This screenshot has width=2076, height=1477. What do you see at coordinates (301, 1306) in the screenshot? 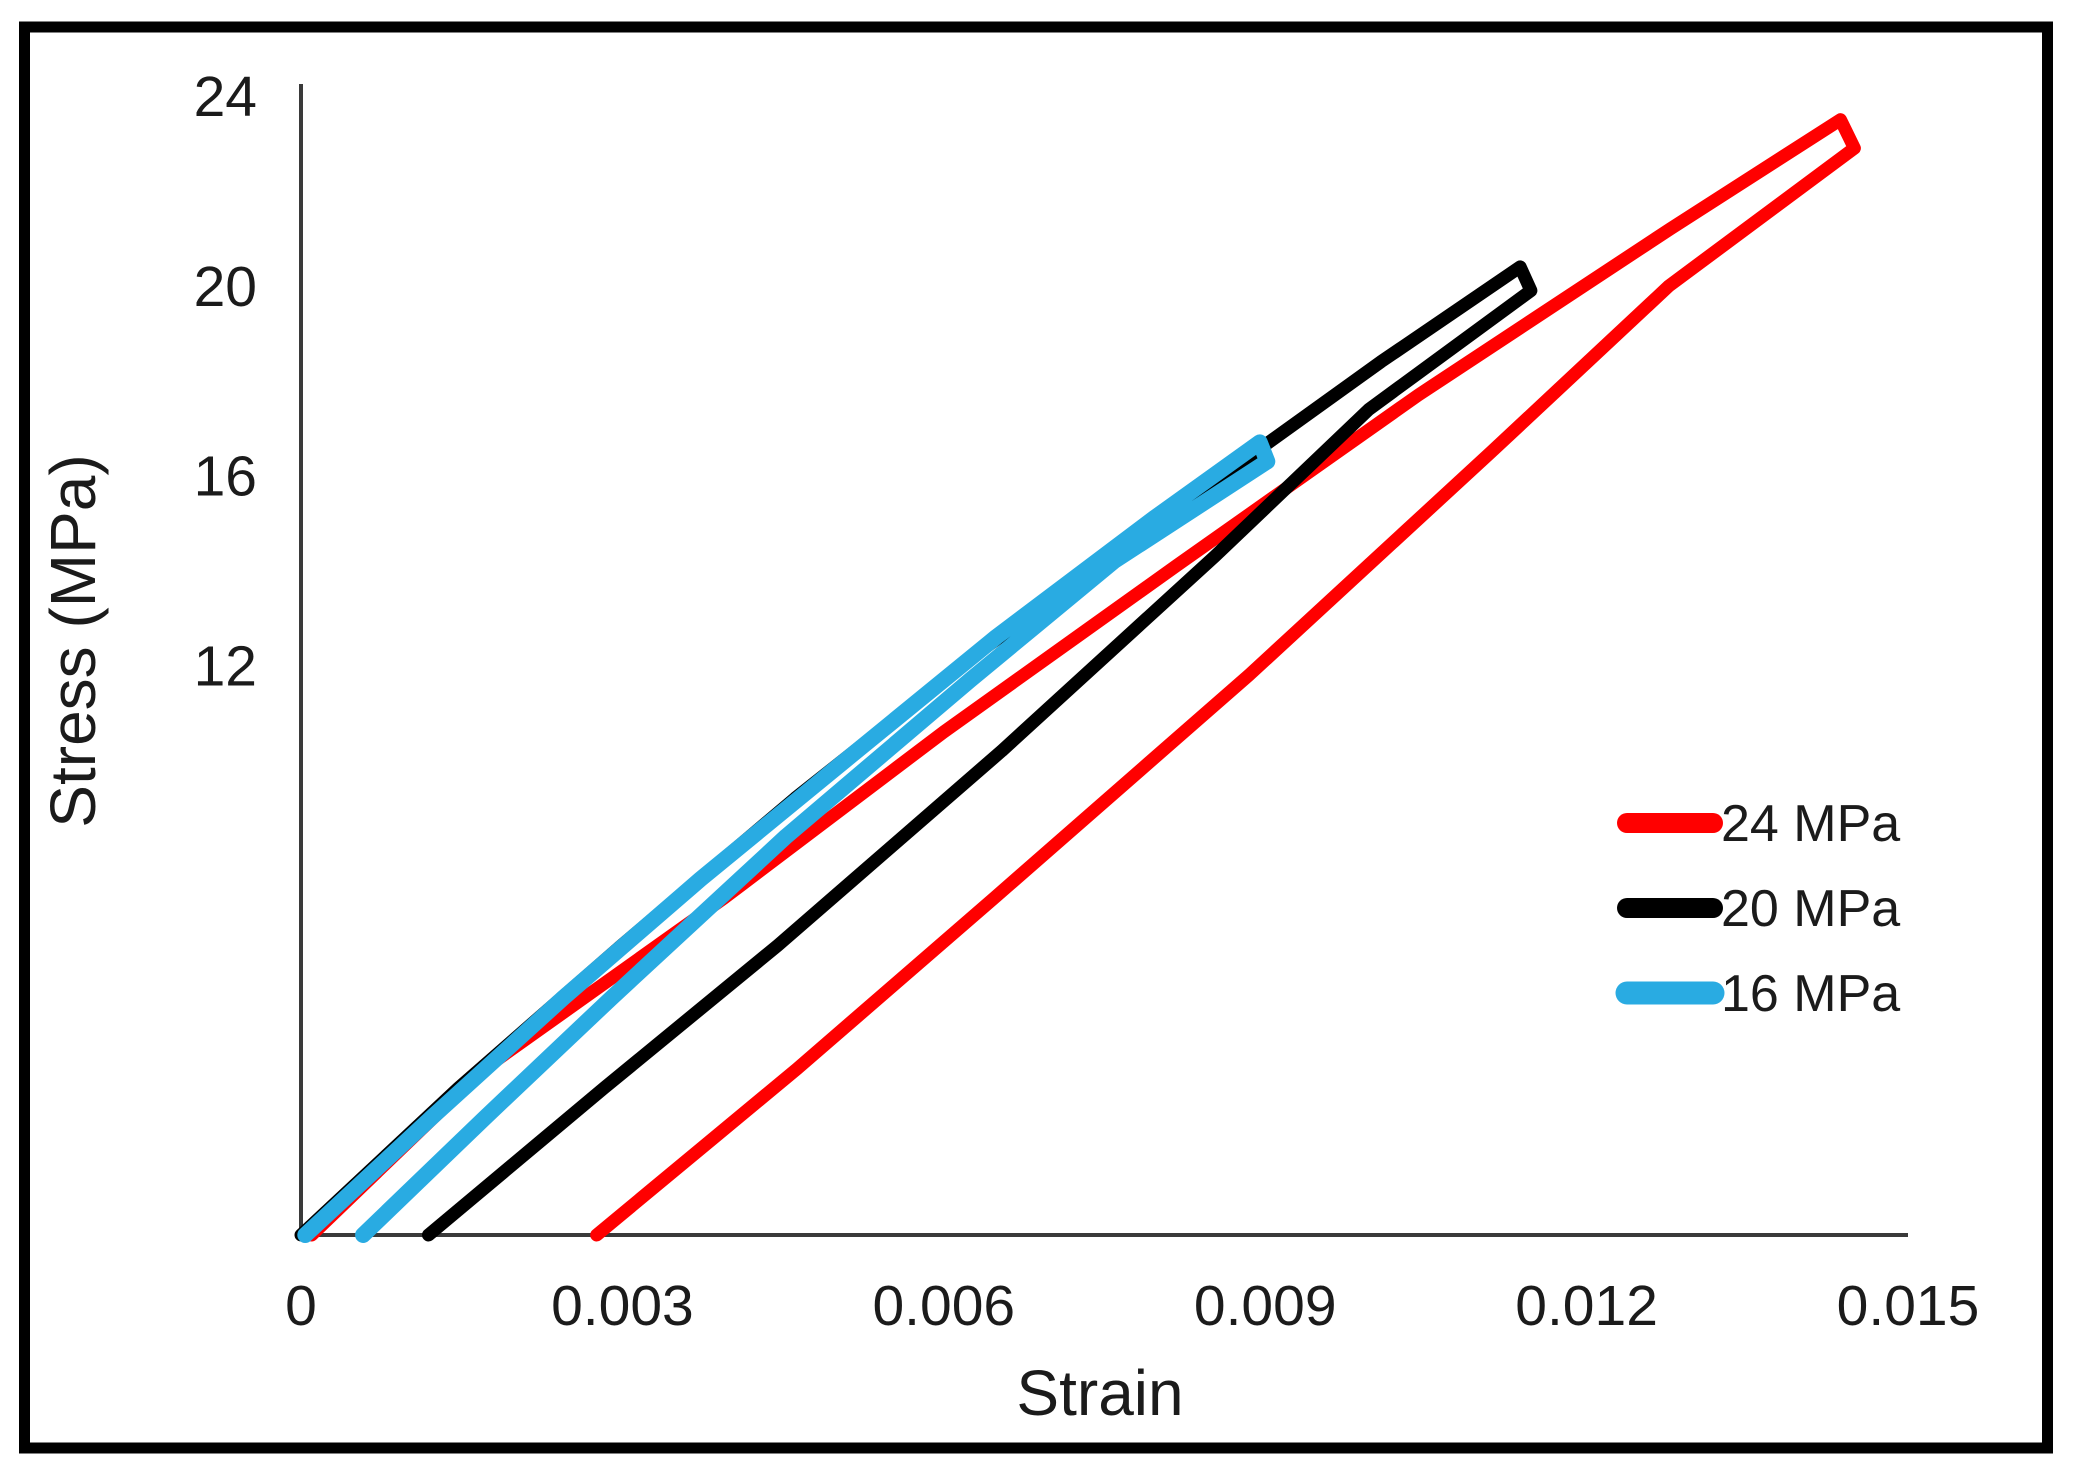
I see `x-tick-label-0: 0` at bounding box center [301, 1306].